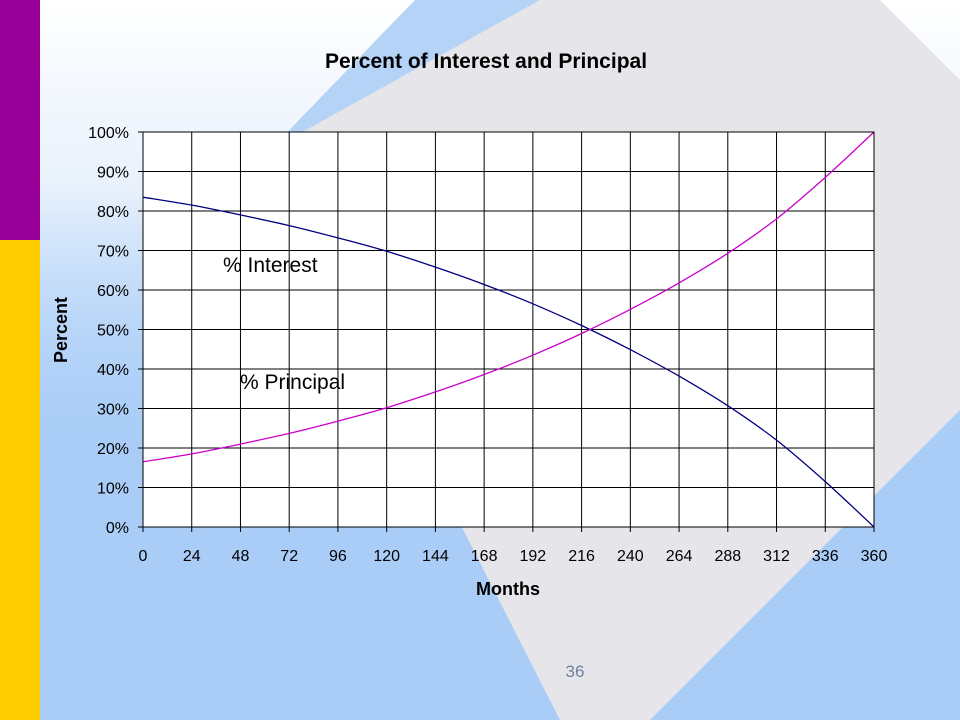 Image resolution: width=960 pixels, height=720 pixels. I want to click on y-tick-label: 10%, so click(113, 489).